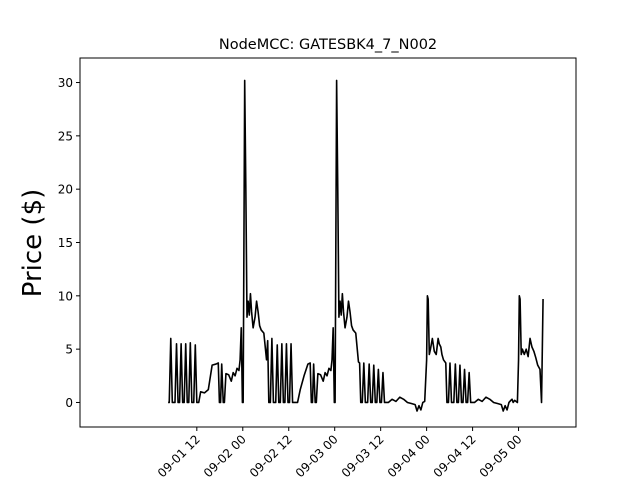  I want to click on y-tick-label: 0, so click(69, 403).